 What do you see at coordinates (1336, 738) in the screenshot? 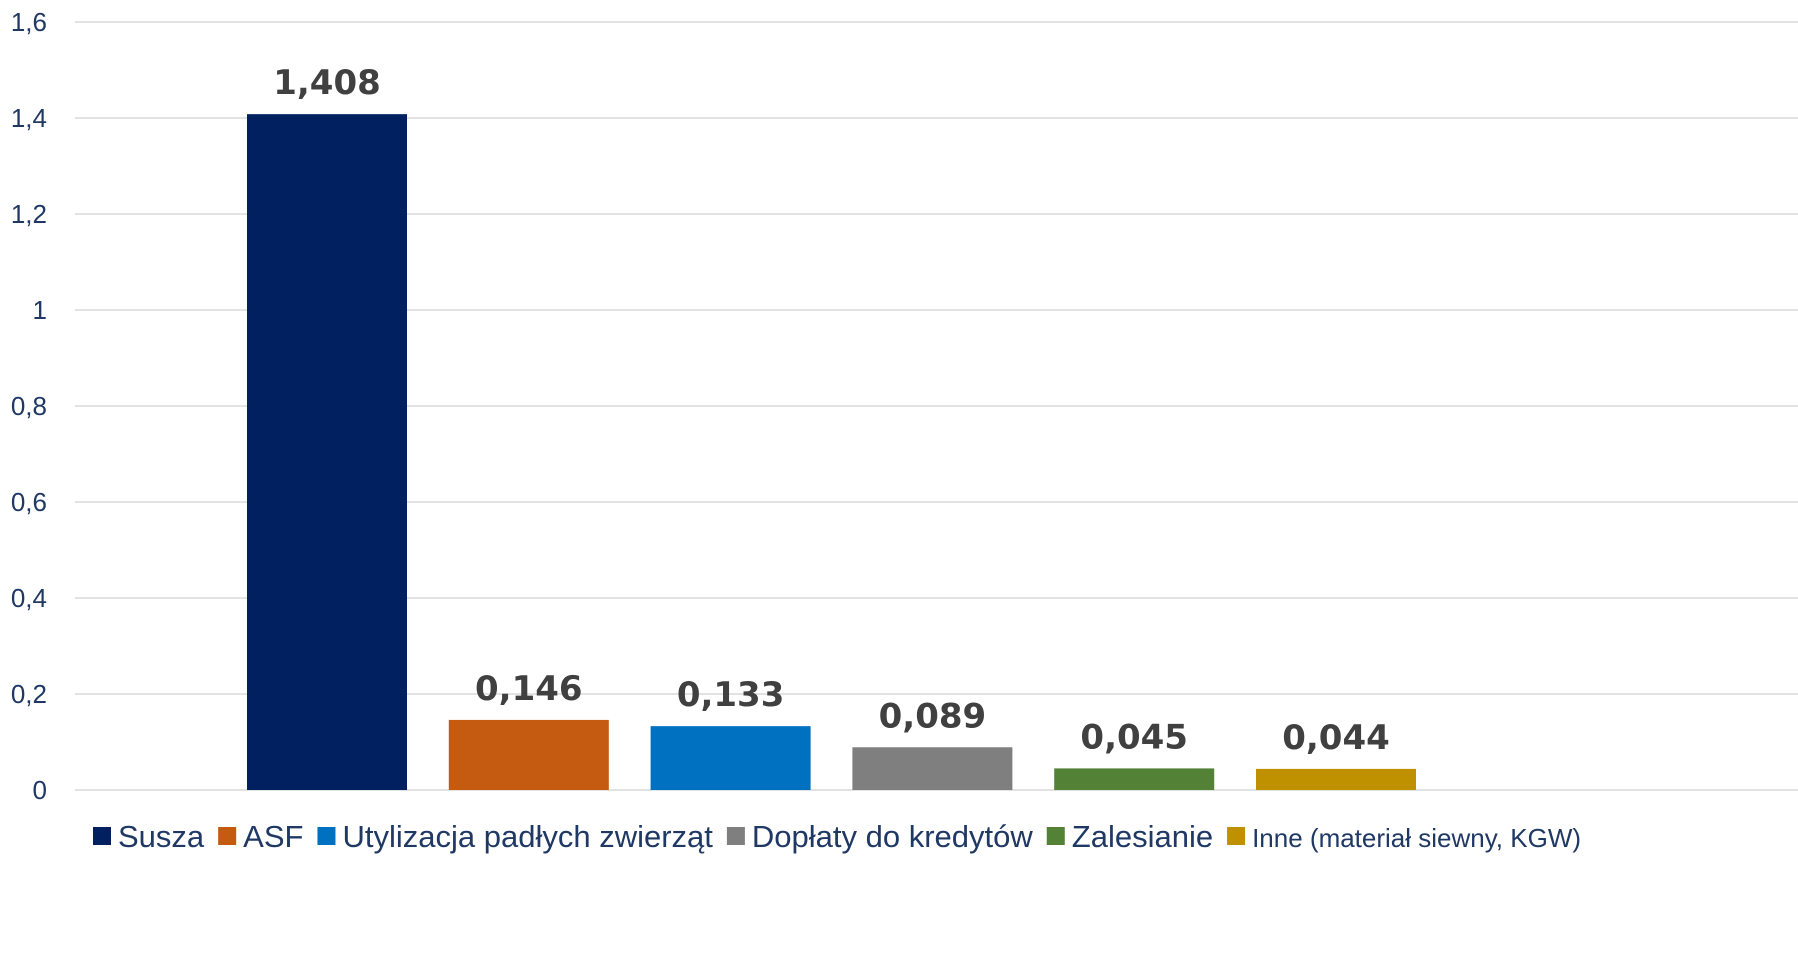
I see `data-label: 0,044` at bounding box center [1336, 738].